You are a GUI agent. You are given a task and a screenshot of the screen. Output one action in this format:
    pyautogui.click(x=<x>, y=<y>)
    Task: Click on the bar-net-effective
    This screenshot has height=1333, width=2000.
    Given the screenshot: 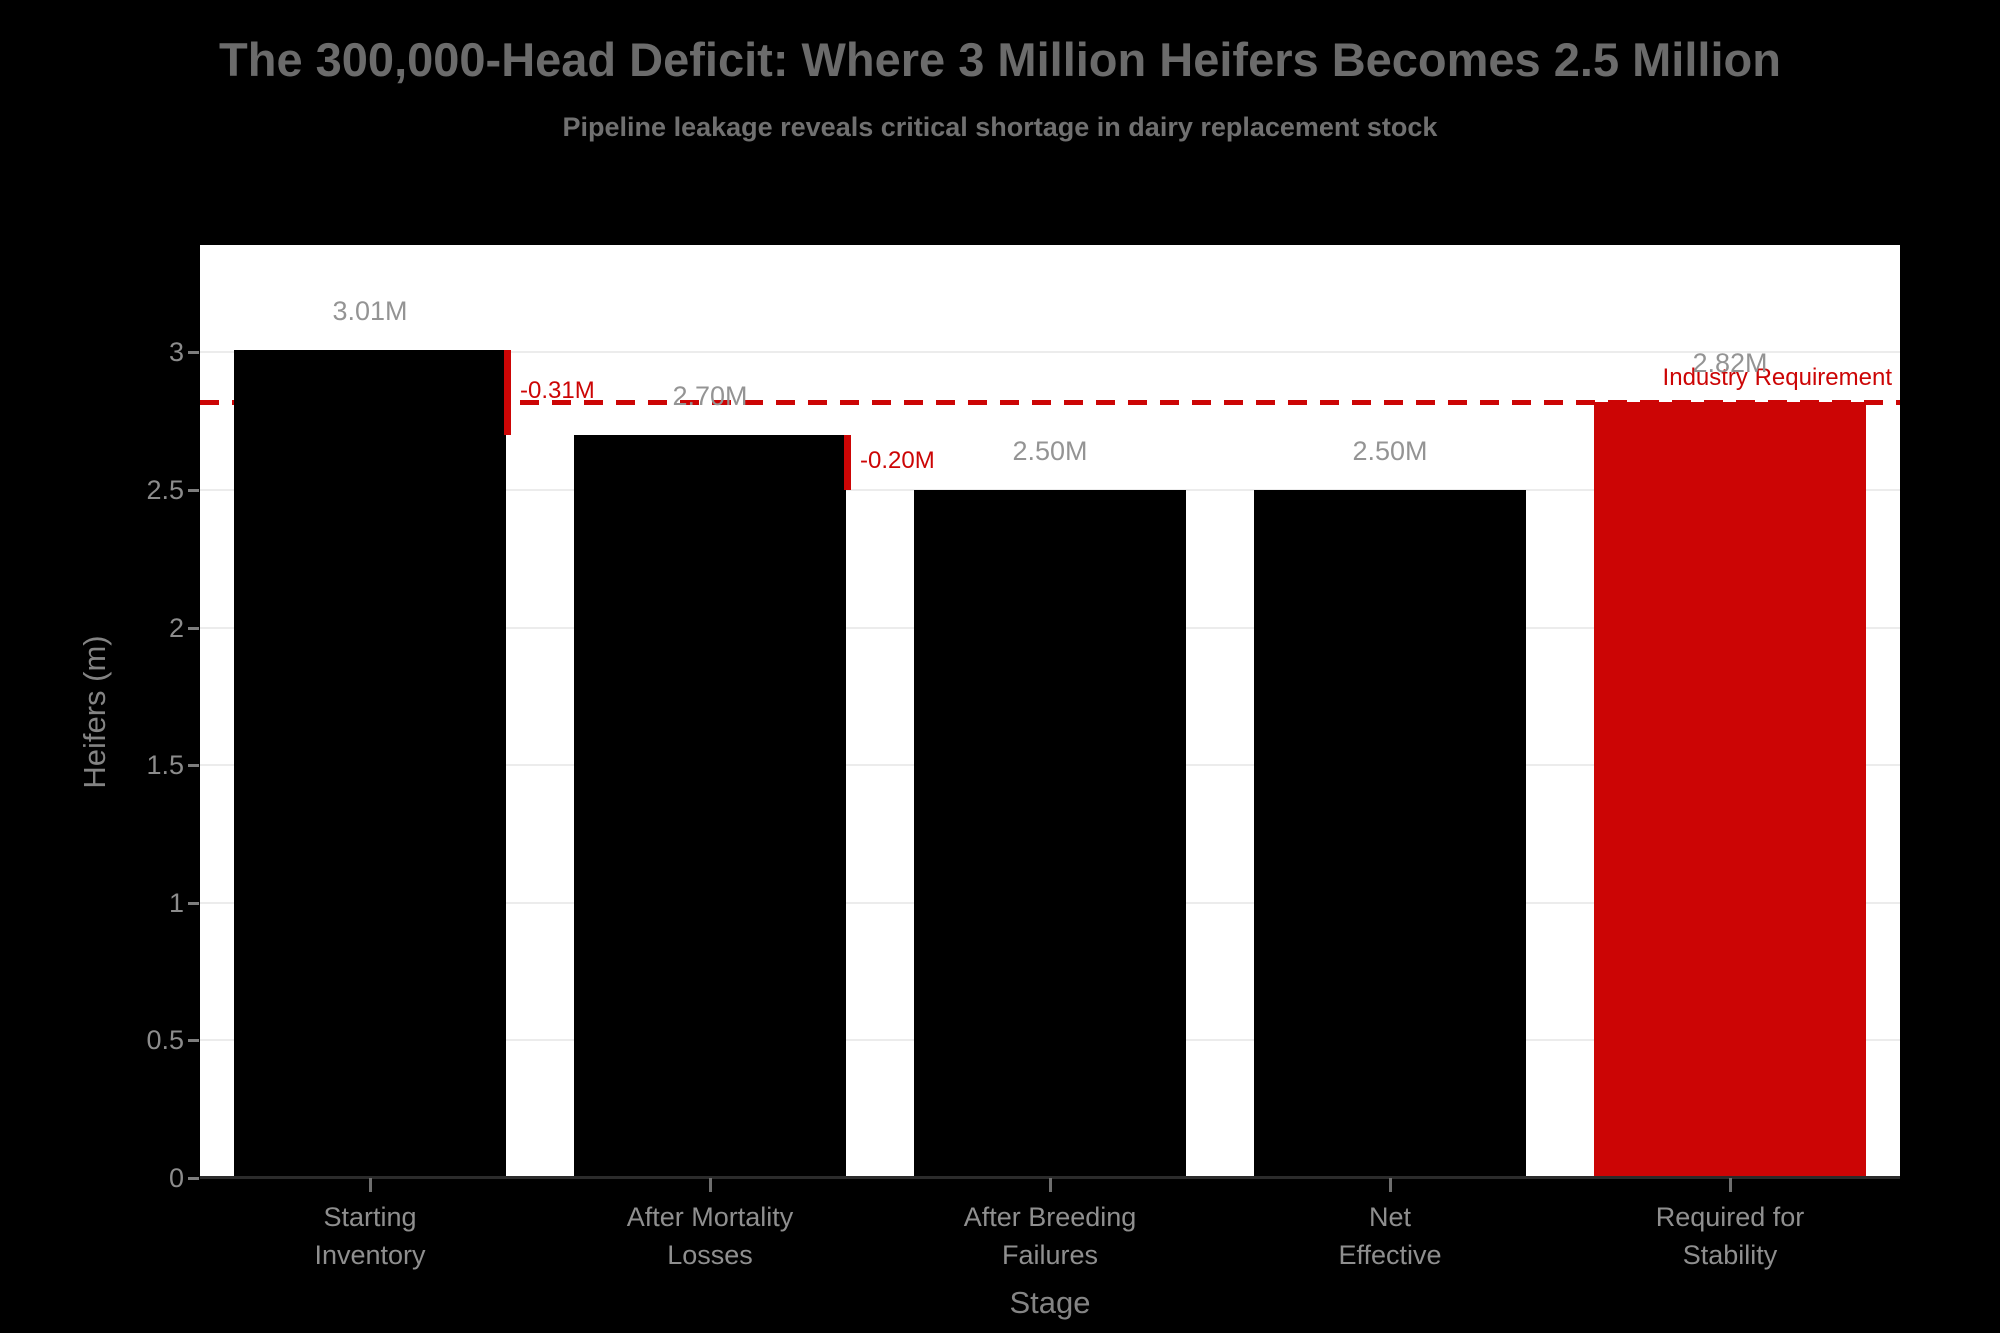 What is the action you would take?
    pyautogui.click(x=1390, y=833)
    